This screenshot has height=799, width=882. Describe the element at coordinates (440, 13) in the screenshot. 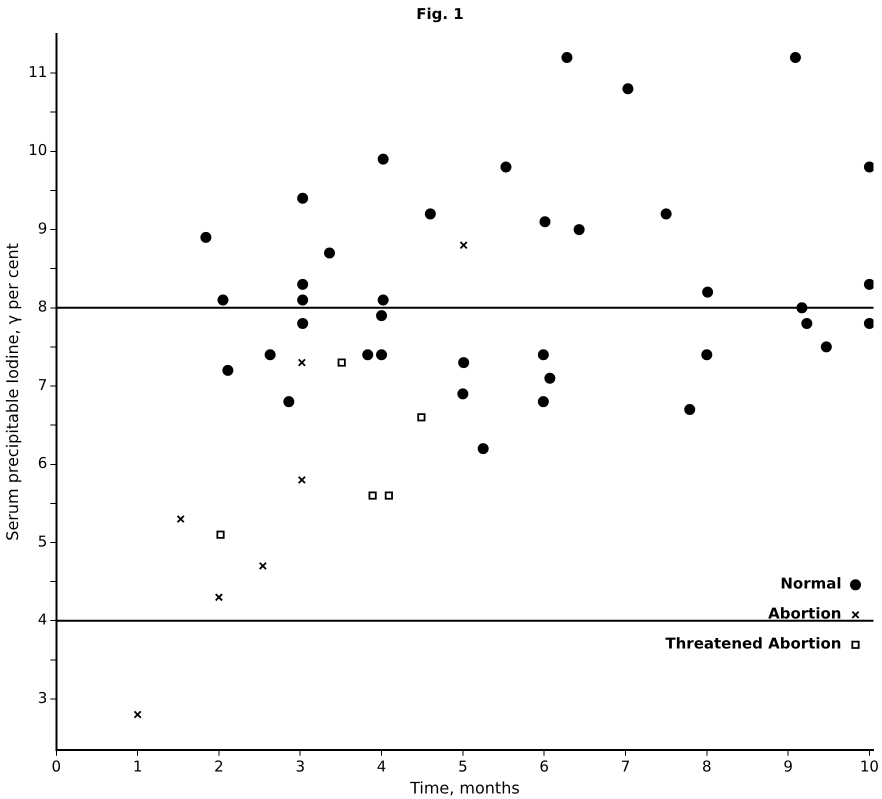

I see `chart-title: Fig. 1` at that location.